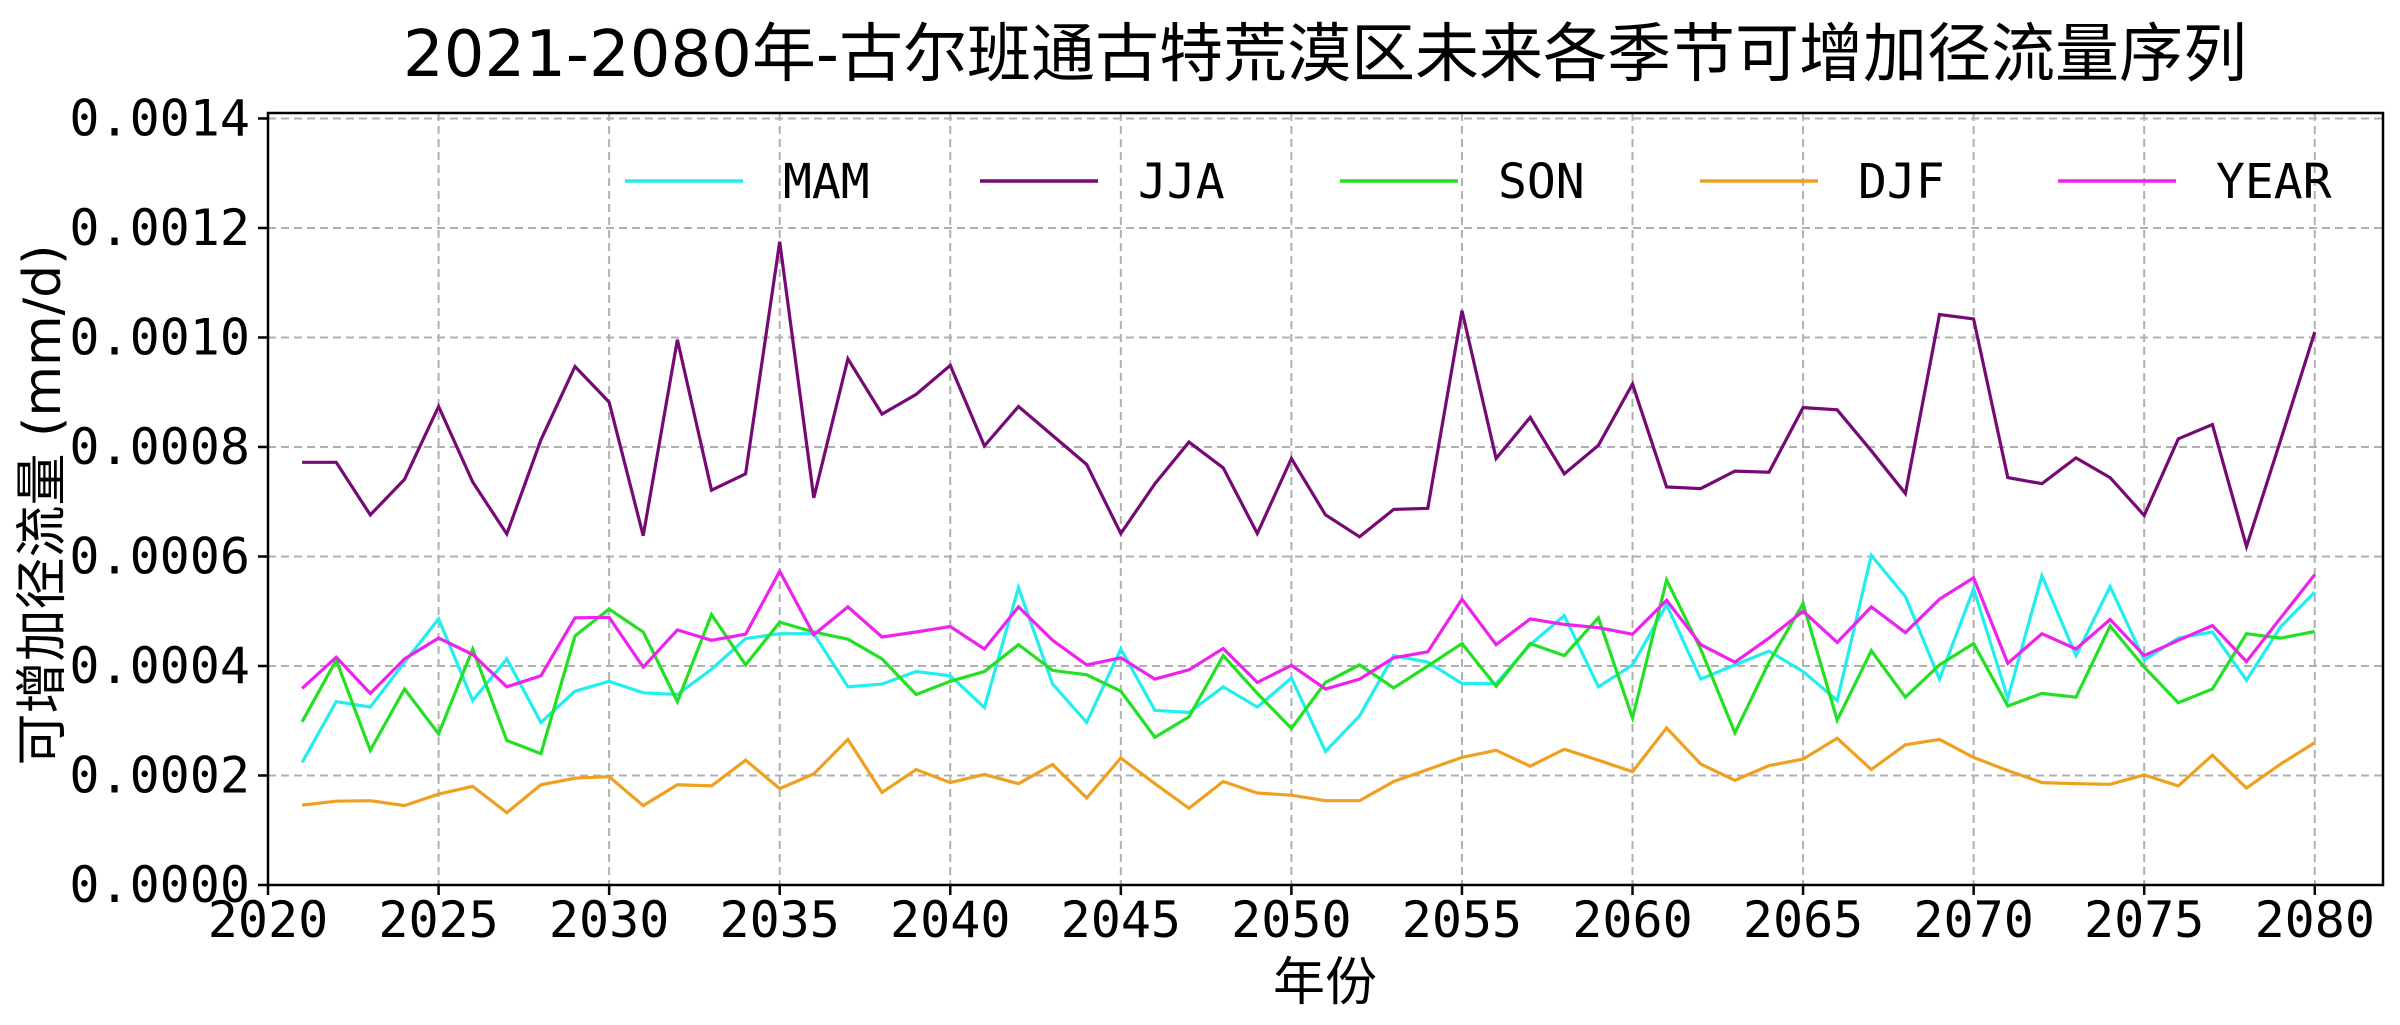  I want to click on legend-label: JJA, so click(1181, 182).